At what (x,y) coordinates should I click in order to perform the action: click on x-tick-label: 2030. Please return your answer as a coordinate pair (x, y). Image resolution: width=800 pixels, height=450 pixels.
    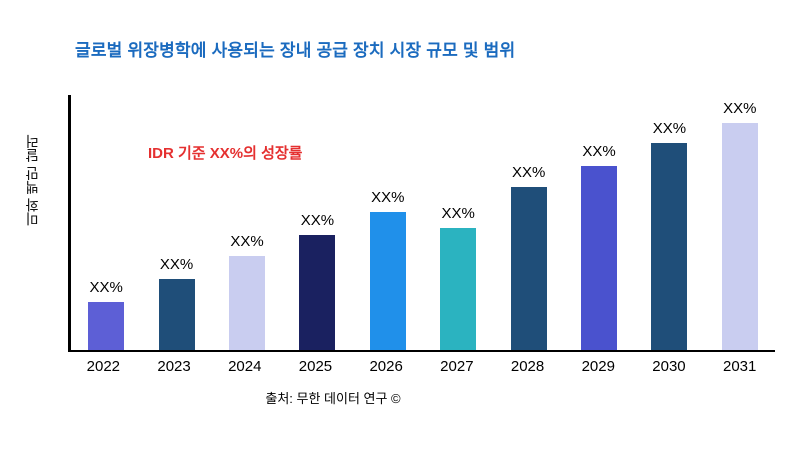
    Looking at the image, I should click on (669, 366).